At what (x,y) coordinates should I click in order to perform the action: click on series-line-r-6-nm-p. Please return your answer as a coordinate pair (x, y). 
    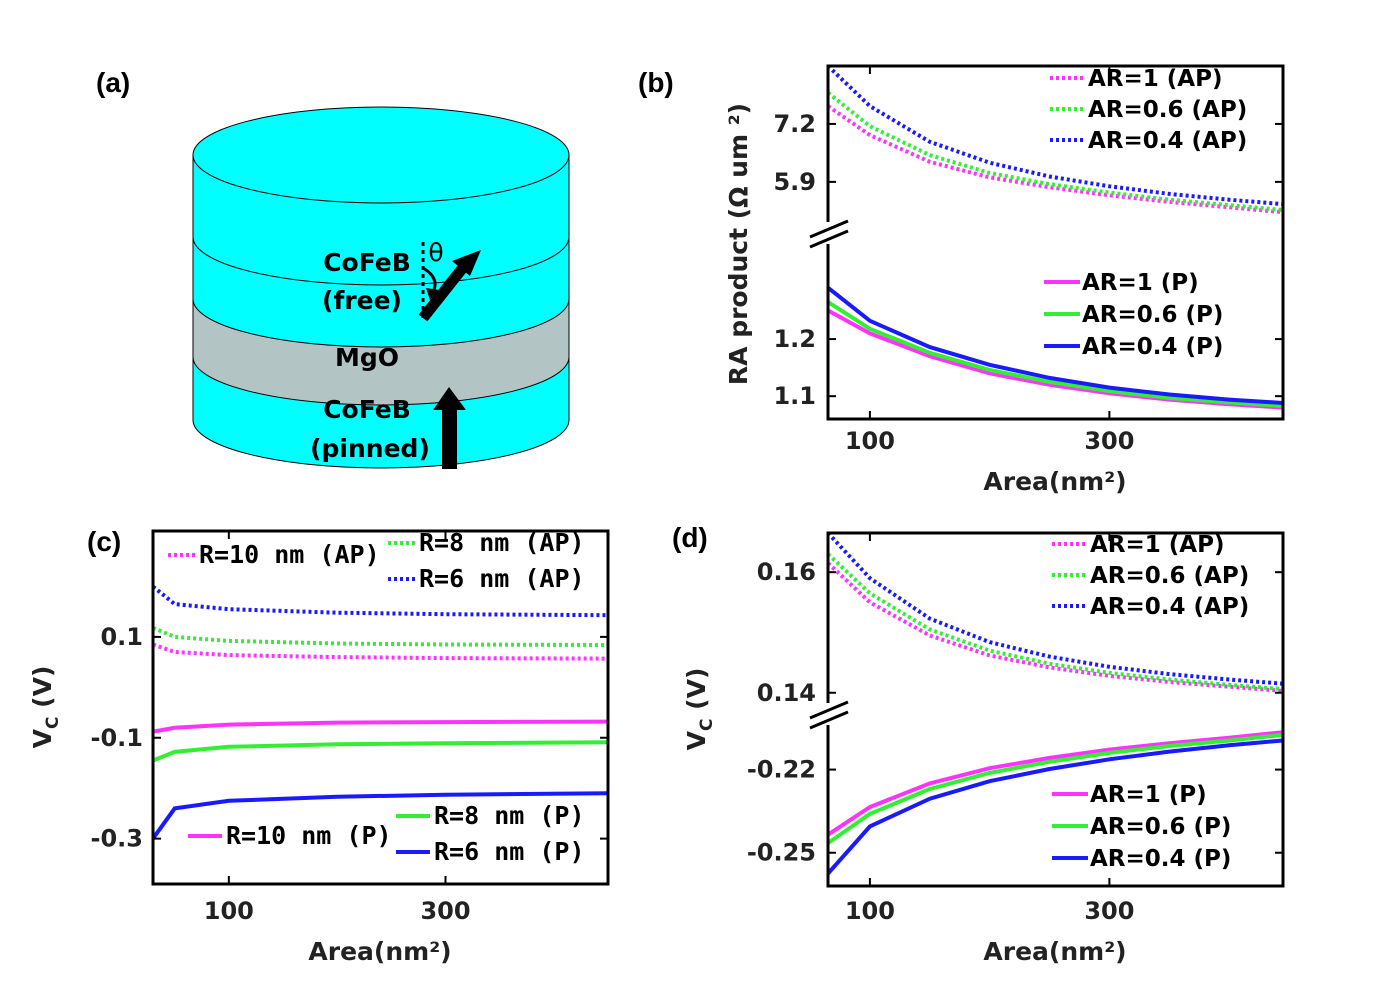
    Looking at the image, I should click on (380, 815).